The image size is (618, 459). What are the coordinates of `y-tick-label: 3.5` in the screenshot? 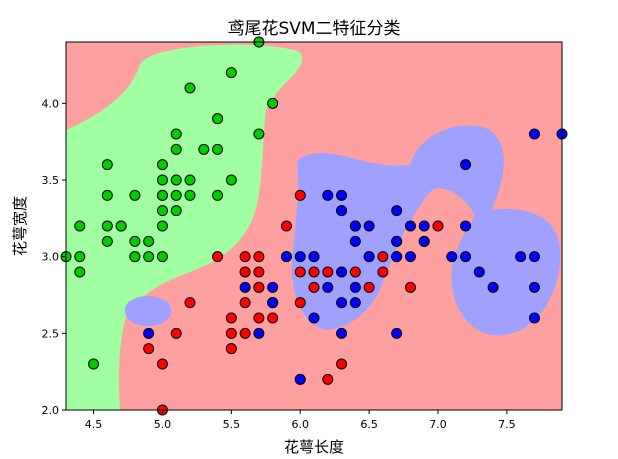 It's located at (51, 180).